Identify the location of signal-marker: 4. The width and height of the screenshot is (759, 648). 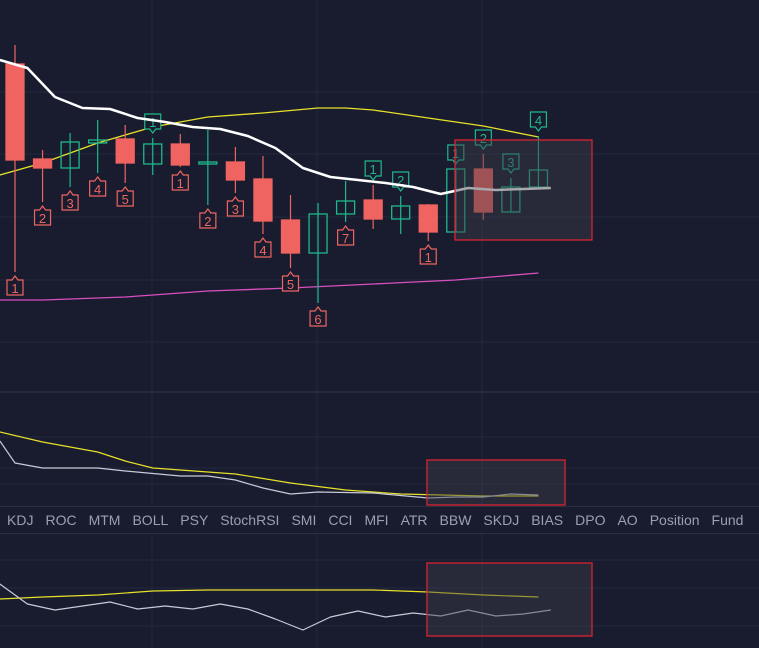
(538, 121).